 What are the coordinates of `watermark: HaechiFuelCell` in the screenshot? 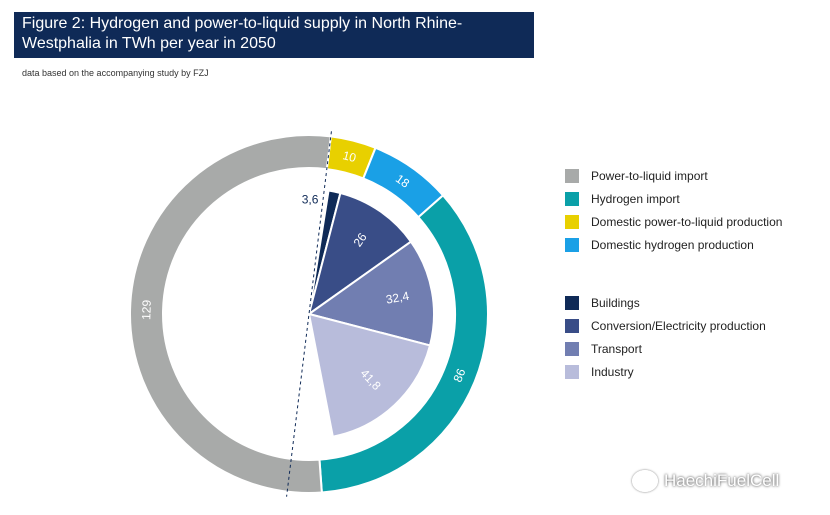 It's located at (705, 481).